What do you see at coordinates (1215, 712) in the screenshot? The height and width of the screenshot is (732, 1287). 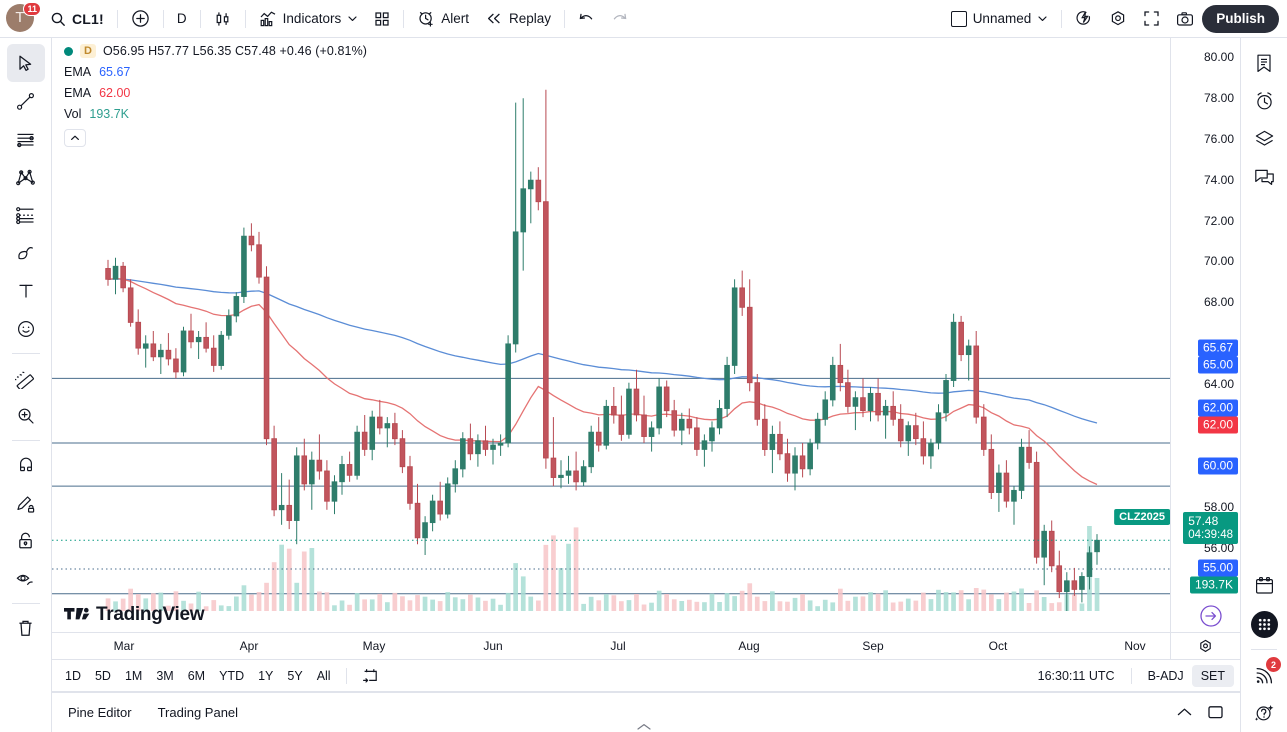 I see `panel-maximize-button` at bounding box center [1215, 712].